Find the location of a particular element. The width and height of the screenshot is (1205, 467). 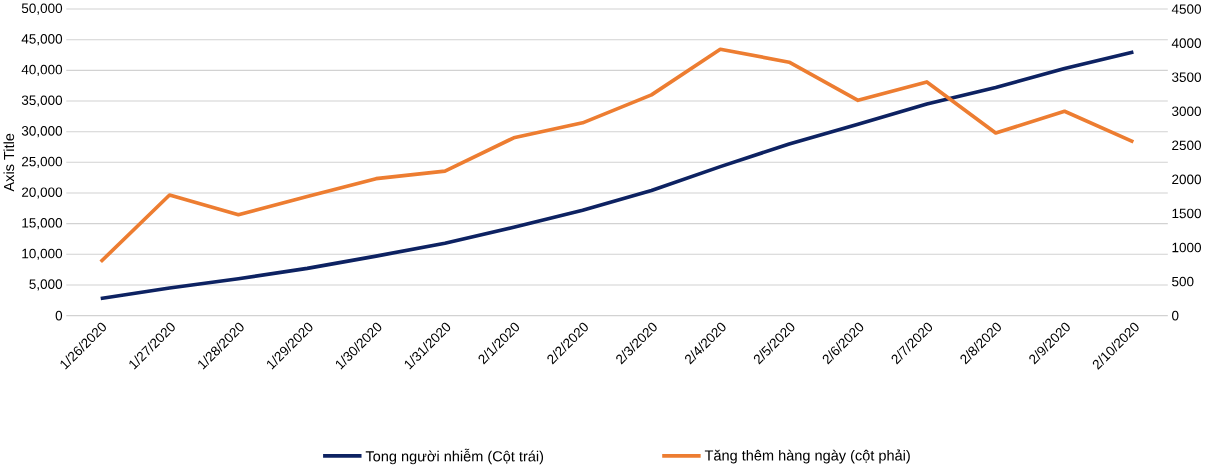

y2-tick-label: 4000 is located at coordinates (1186, 43).